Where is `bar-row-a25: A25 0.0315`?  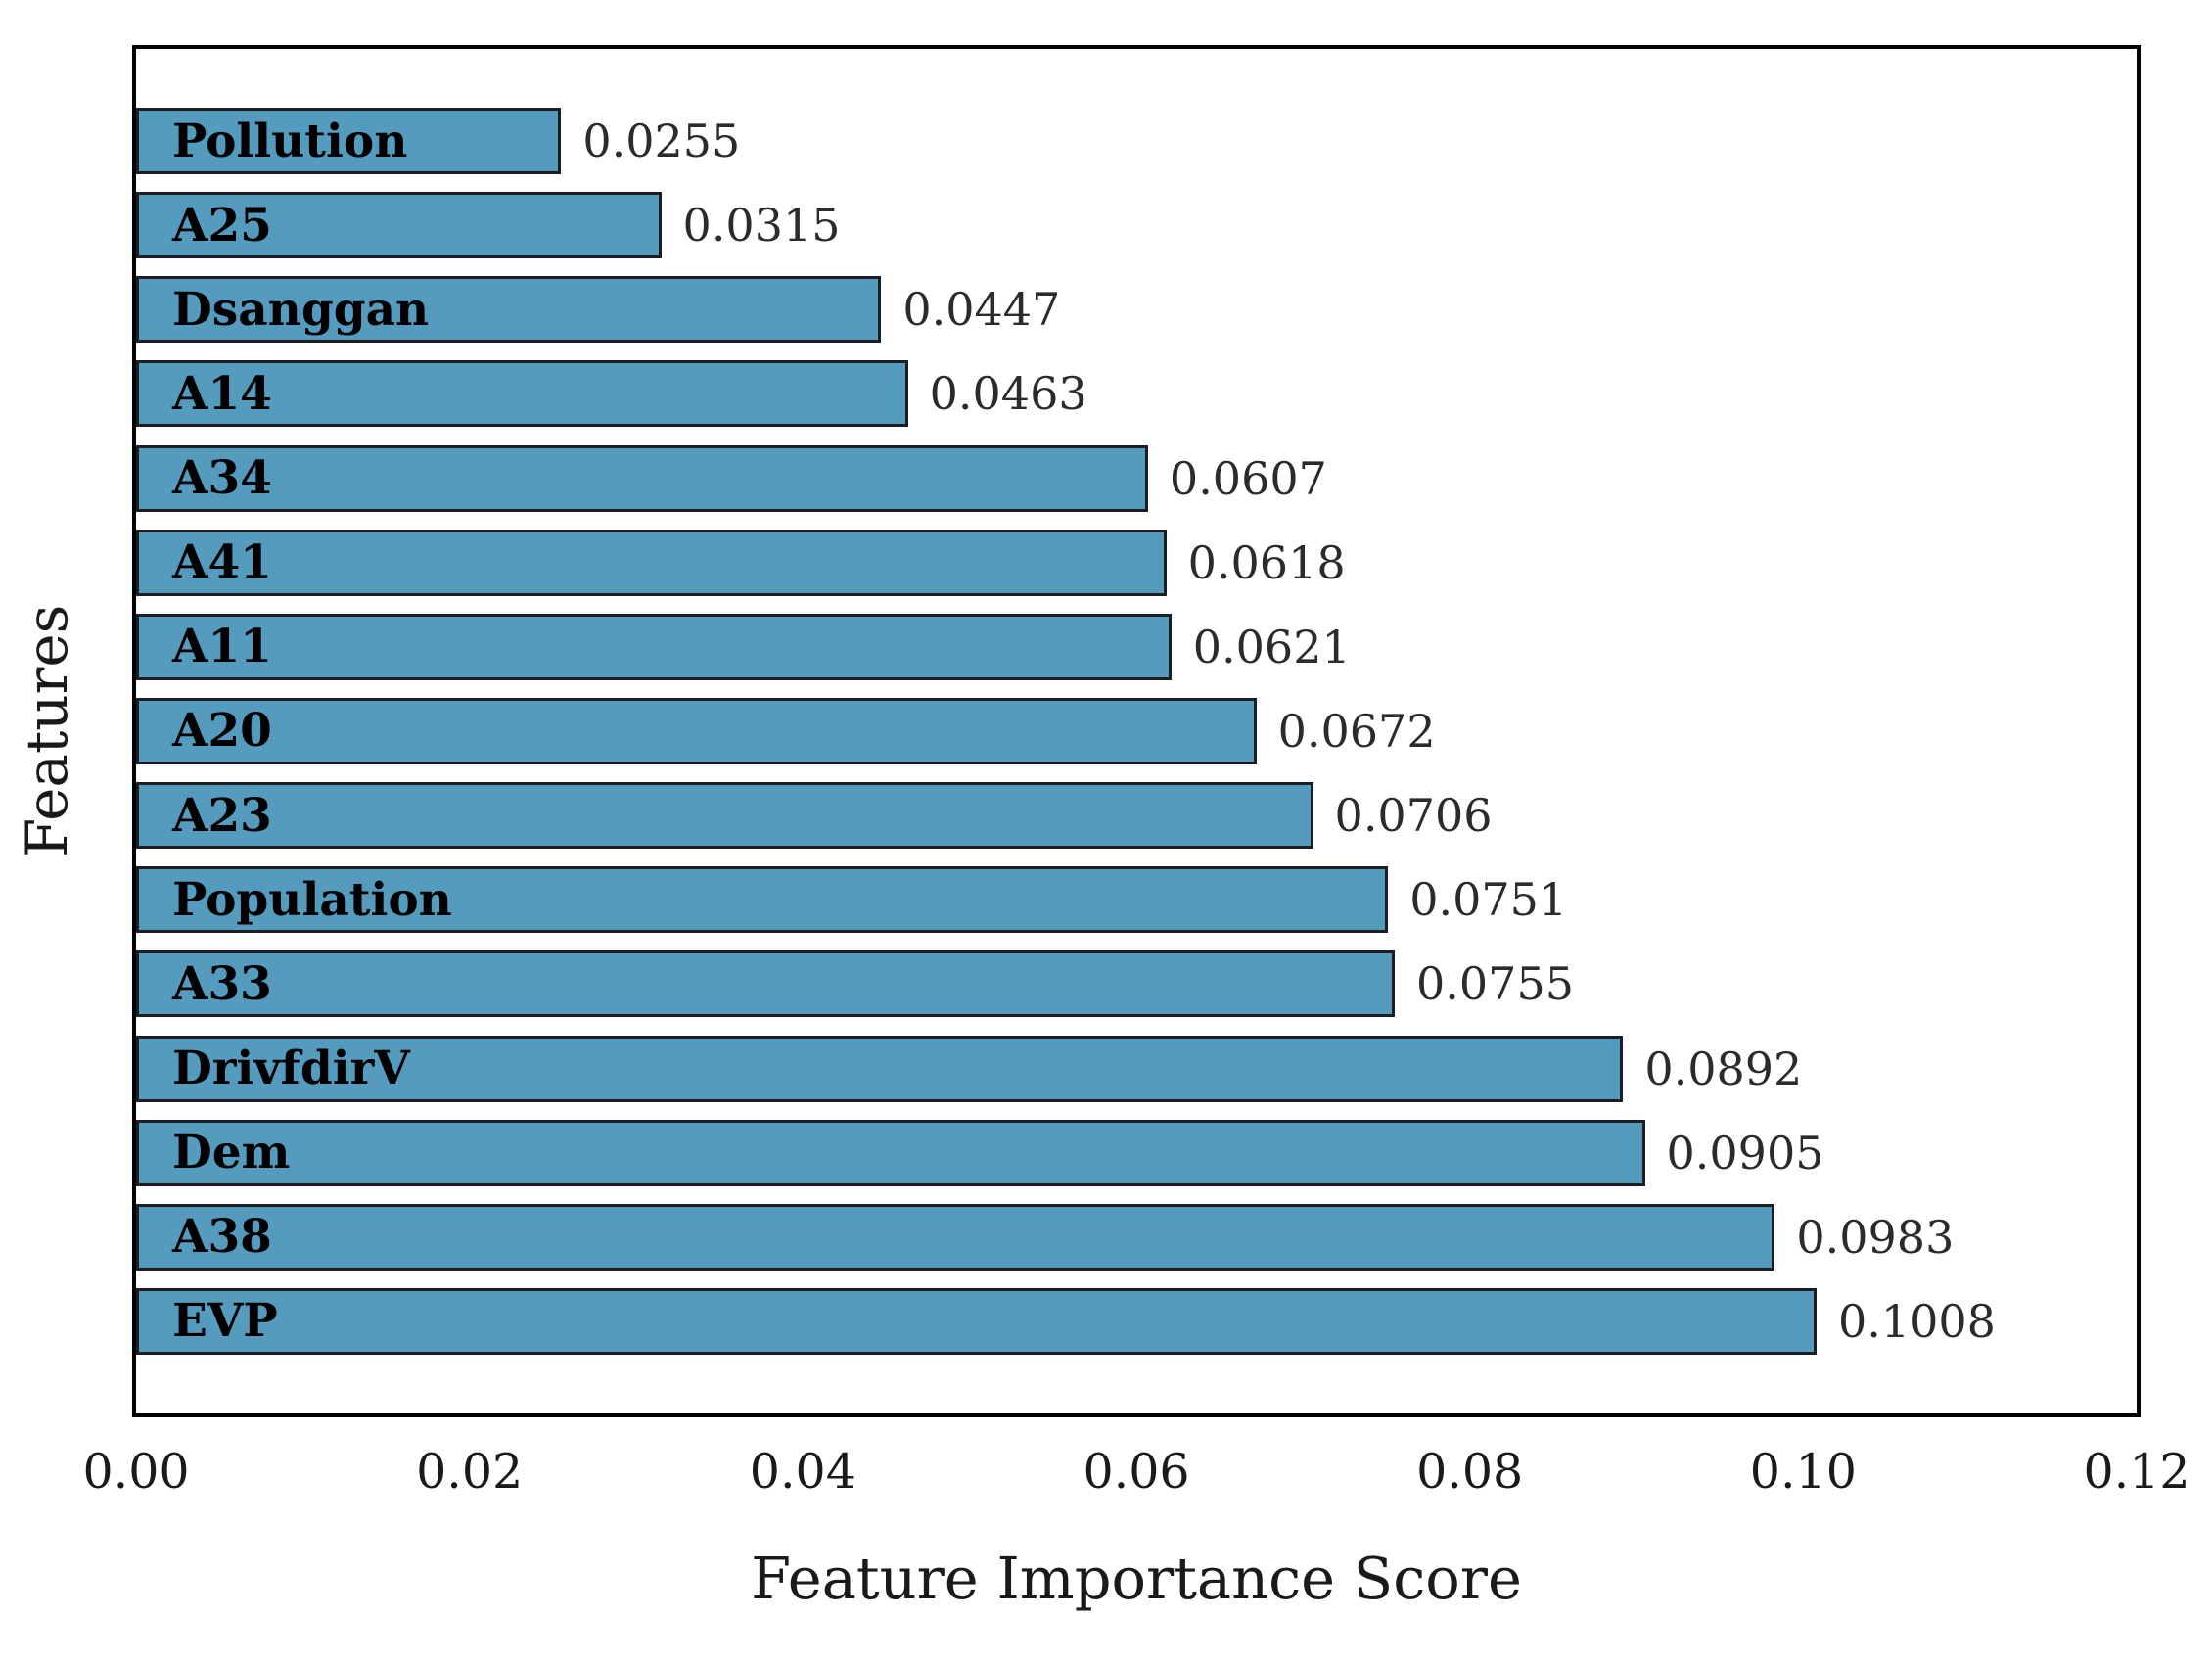 bar-row-a25: A25 0.0315 is located at coordinates (1136, 226).